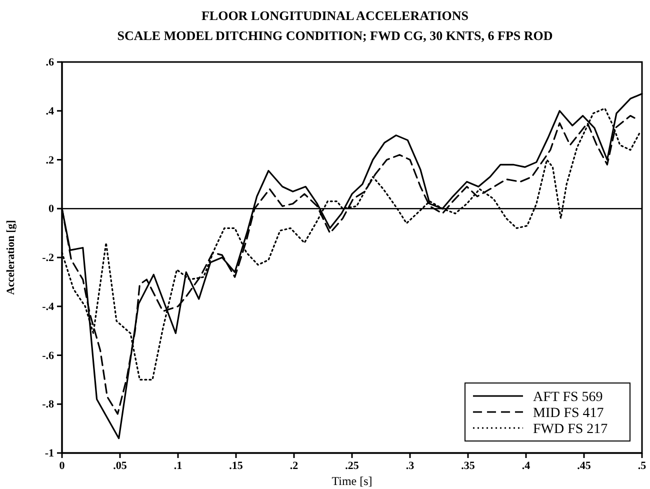 The image size is (650, 489). Describe the element at coordinates (526, 466) in the screenshot. I see `x-tick-label: .4` at that location.